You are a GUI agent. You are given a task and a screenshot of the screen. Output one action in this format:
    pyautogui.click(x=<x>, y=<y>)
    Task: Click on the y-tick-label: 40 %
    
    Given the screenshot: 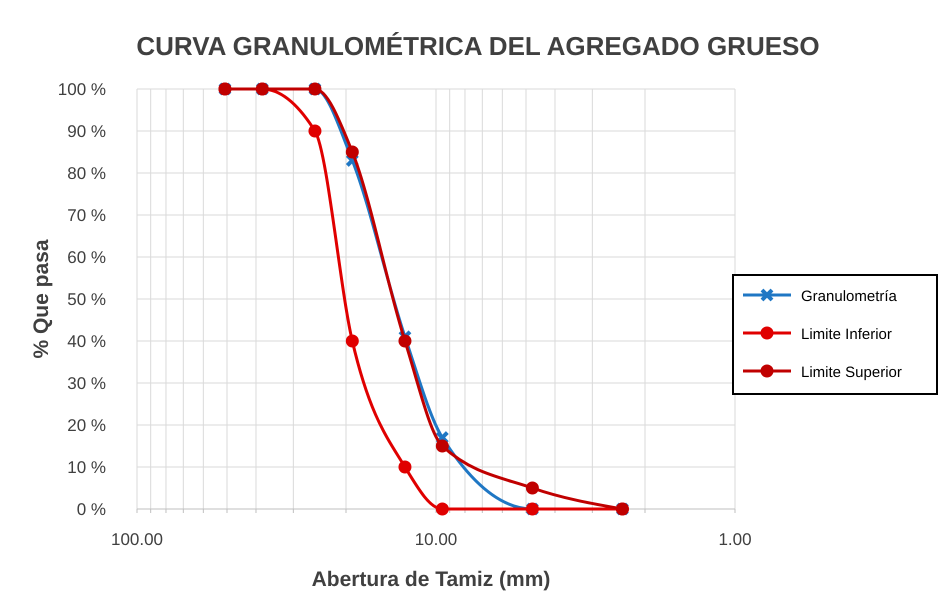 What is the action you would take?
    pyautogui.click(x=86, y=341)
    